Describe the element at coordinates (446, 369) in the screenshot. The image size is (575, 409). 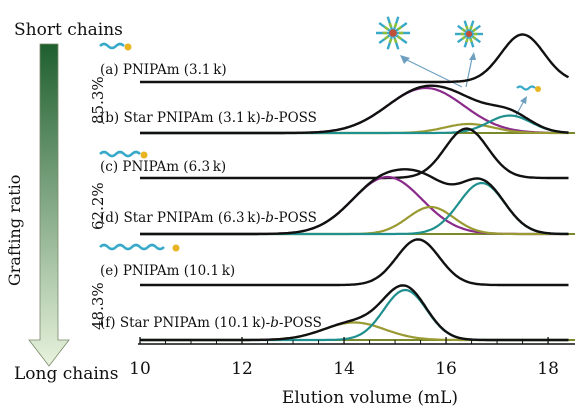
I see `x-tick-label-16: 16` at that location.